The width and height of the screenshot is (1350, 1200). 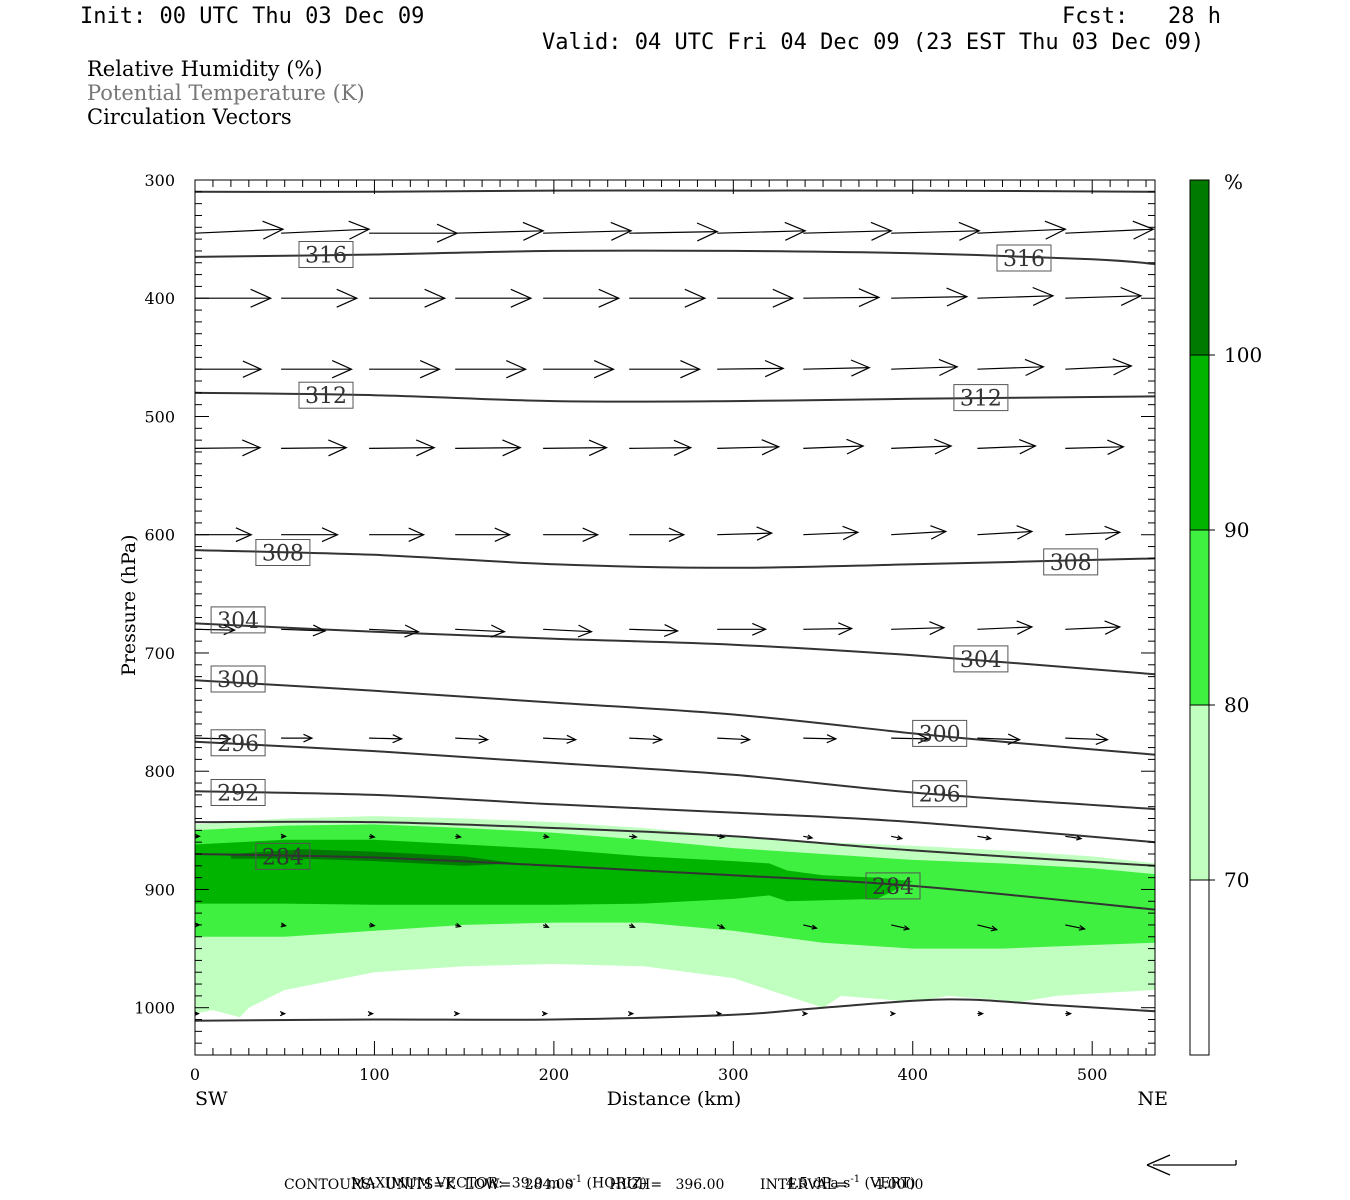 What do you see at coordinates (888, 1183) in the screenshot?
I see `vert-suffix: (VERT)` at bounding box center [888, 1183].